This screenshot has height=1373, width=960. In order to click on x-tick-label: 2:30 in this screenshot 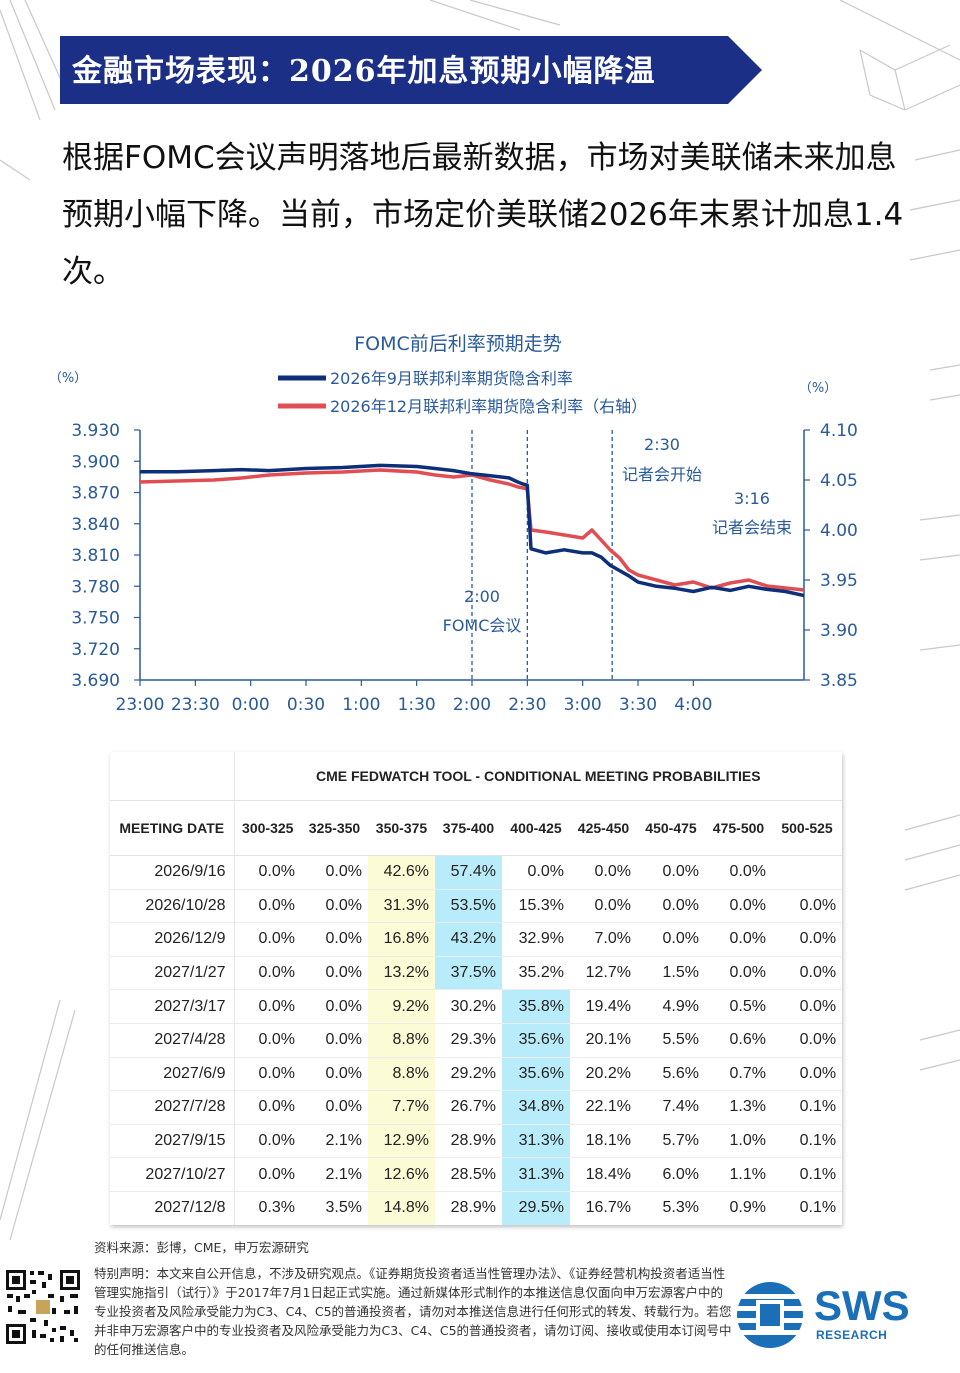, I will do `click(527, 705)`.